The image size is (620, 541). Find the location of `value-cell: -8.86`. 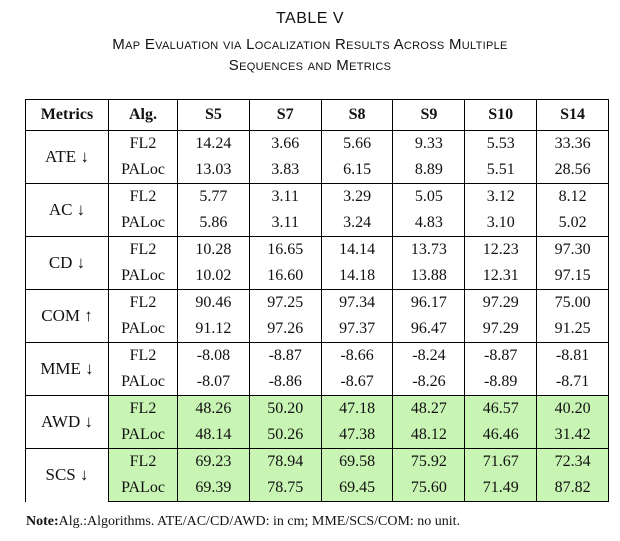

value-cell: -8.86 is located at coordinates (285, 382).